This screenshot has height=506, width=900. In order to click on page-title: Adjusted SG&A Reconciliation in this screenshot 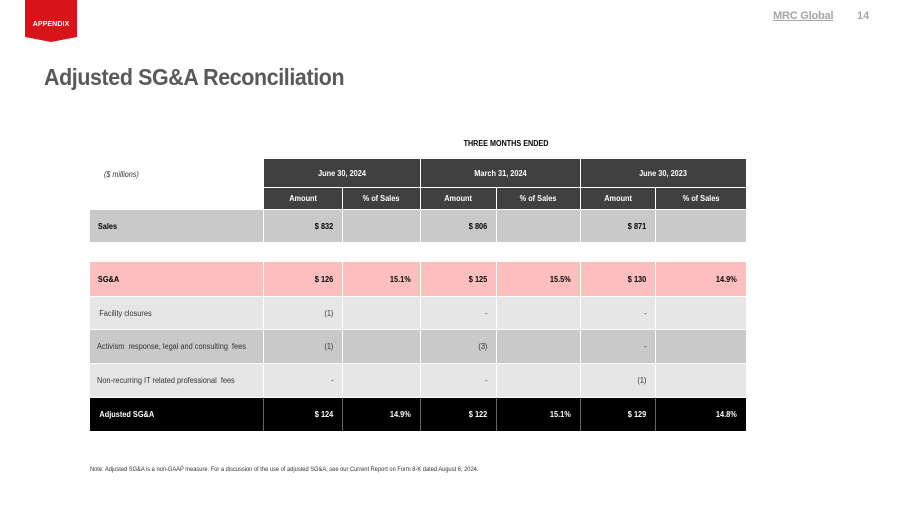, I will do `click(194, 77)`.